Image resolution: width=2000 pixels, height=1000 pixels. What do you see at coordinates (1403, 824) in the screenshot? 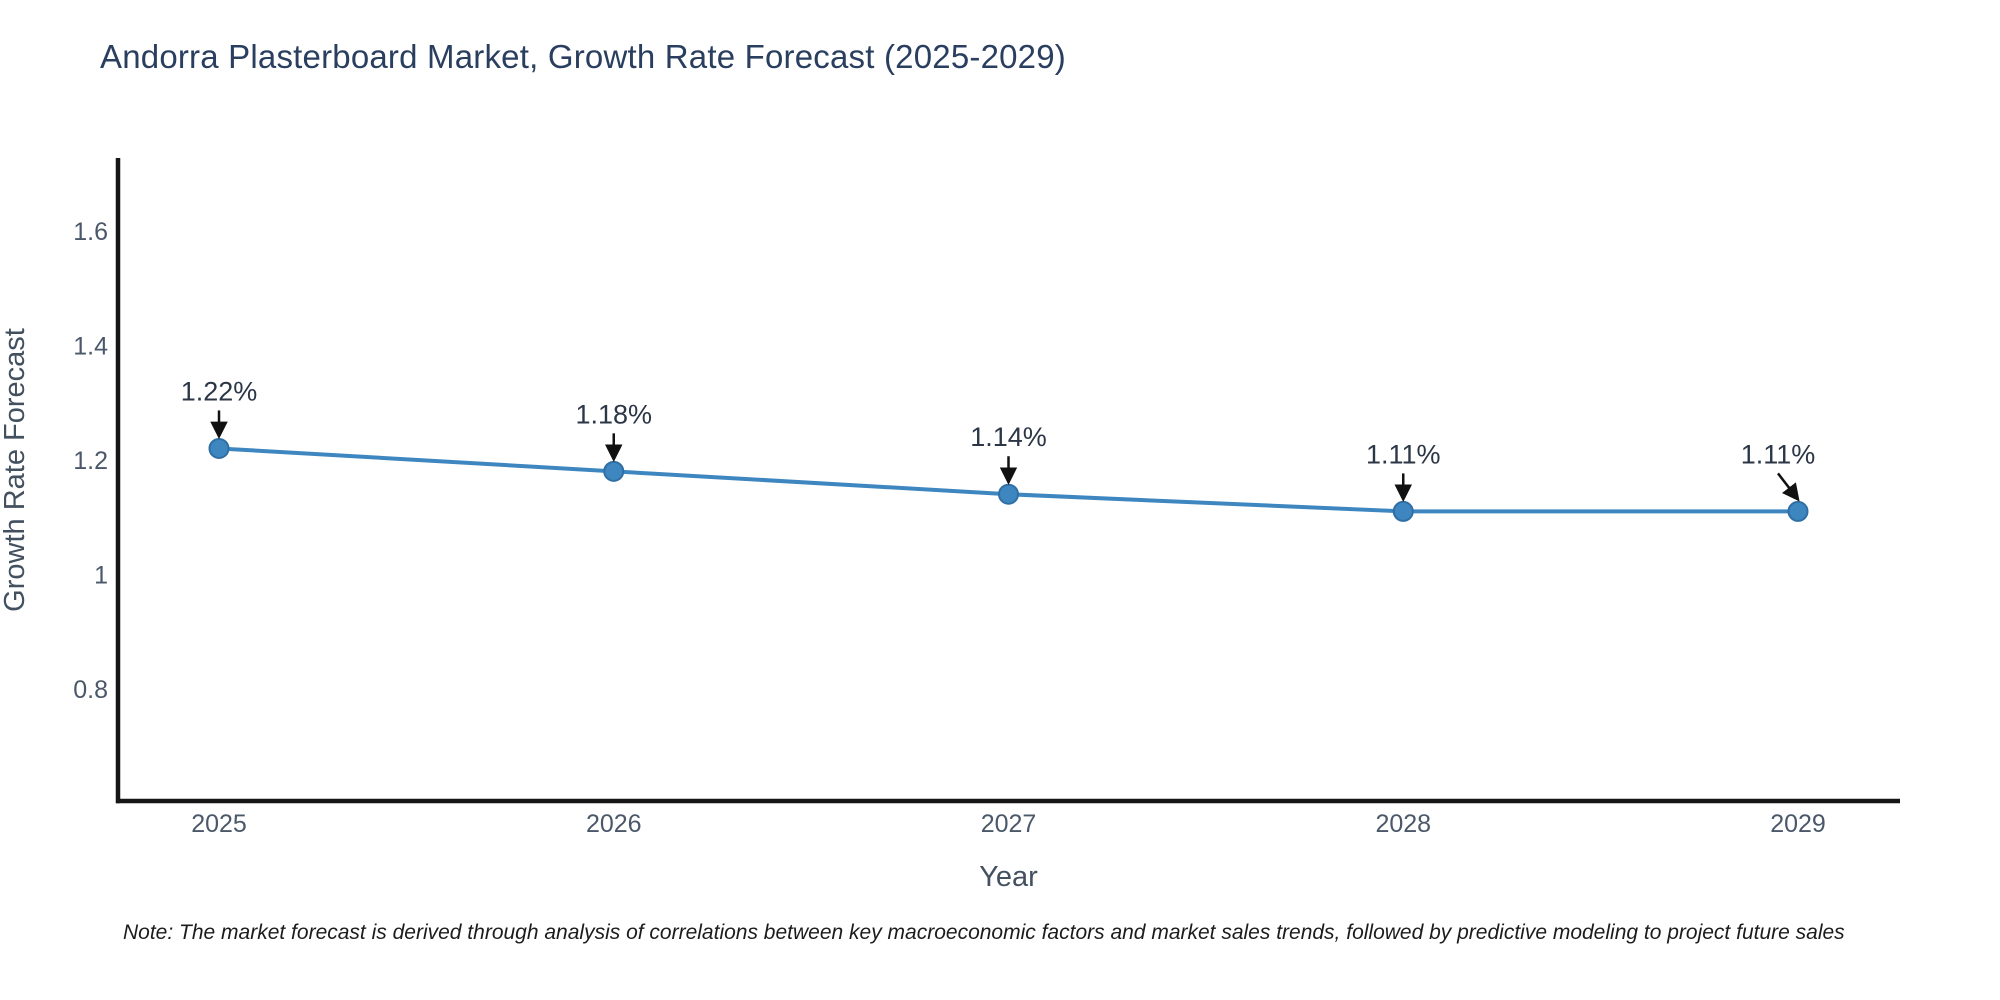
I see `x-tick-label: 2028` at bounding box center [1403, 824].